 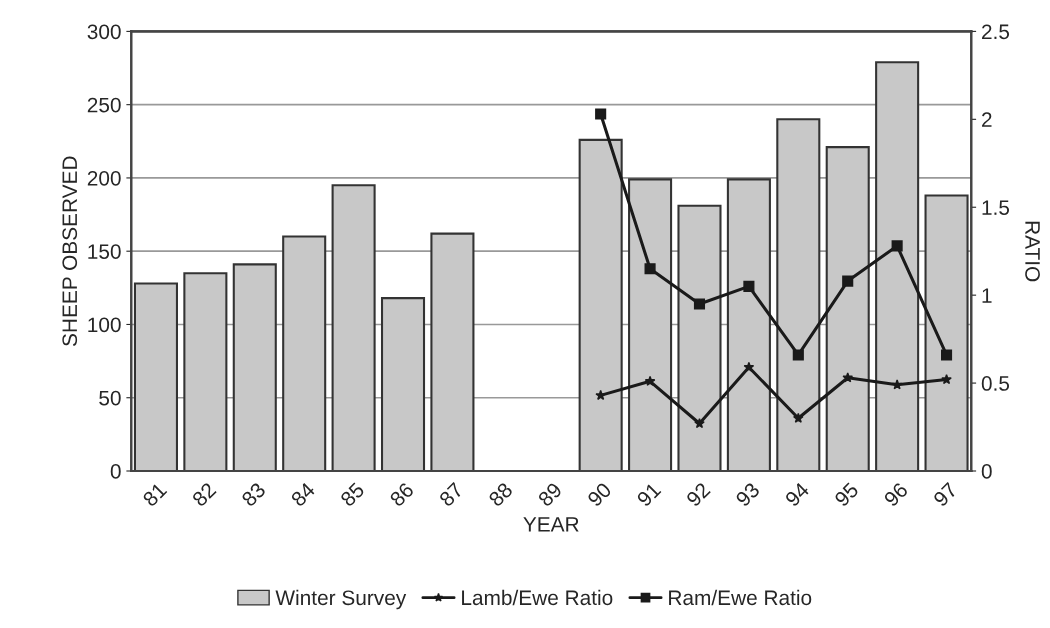 I want to click on x-tick-label: 81, so click(x=154, y=494).